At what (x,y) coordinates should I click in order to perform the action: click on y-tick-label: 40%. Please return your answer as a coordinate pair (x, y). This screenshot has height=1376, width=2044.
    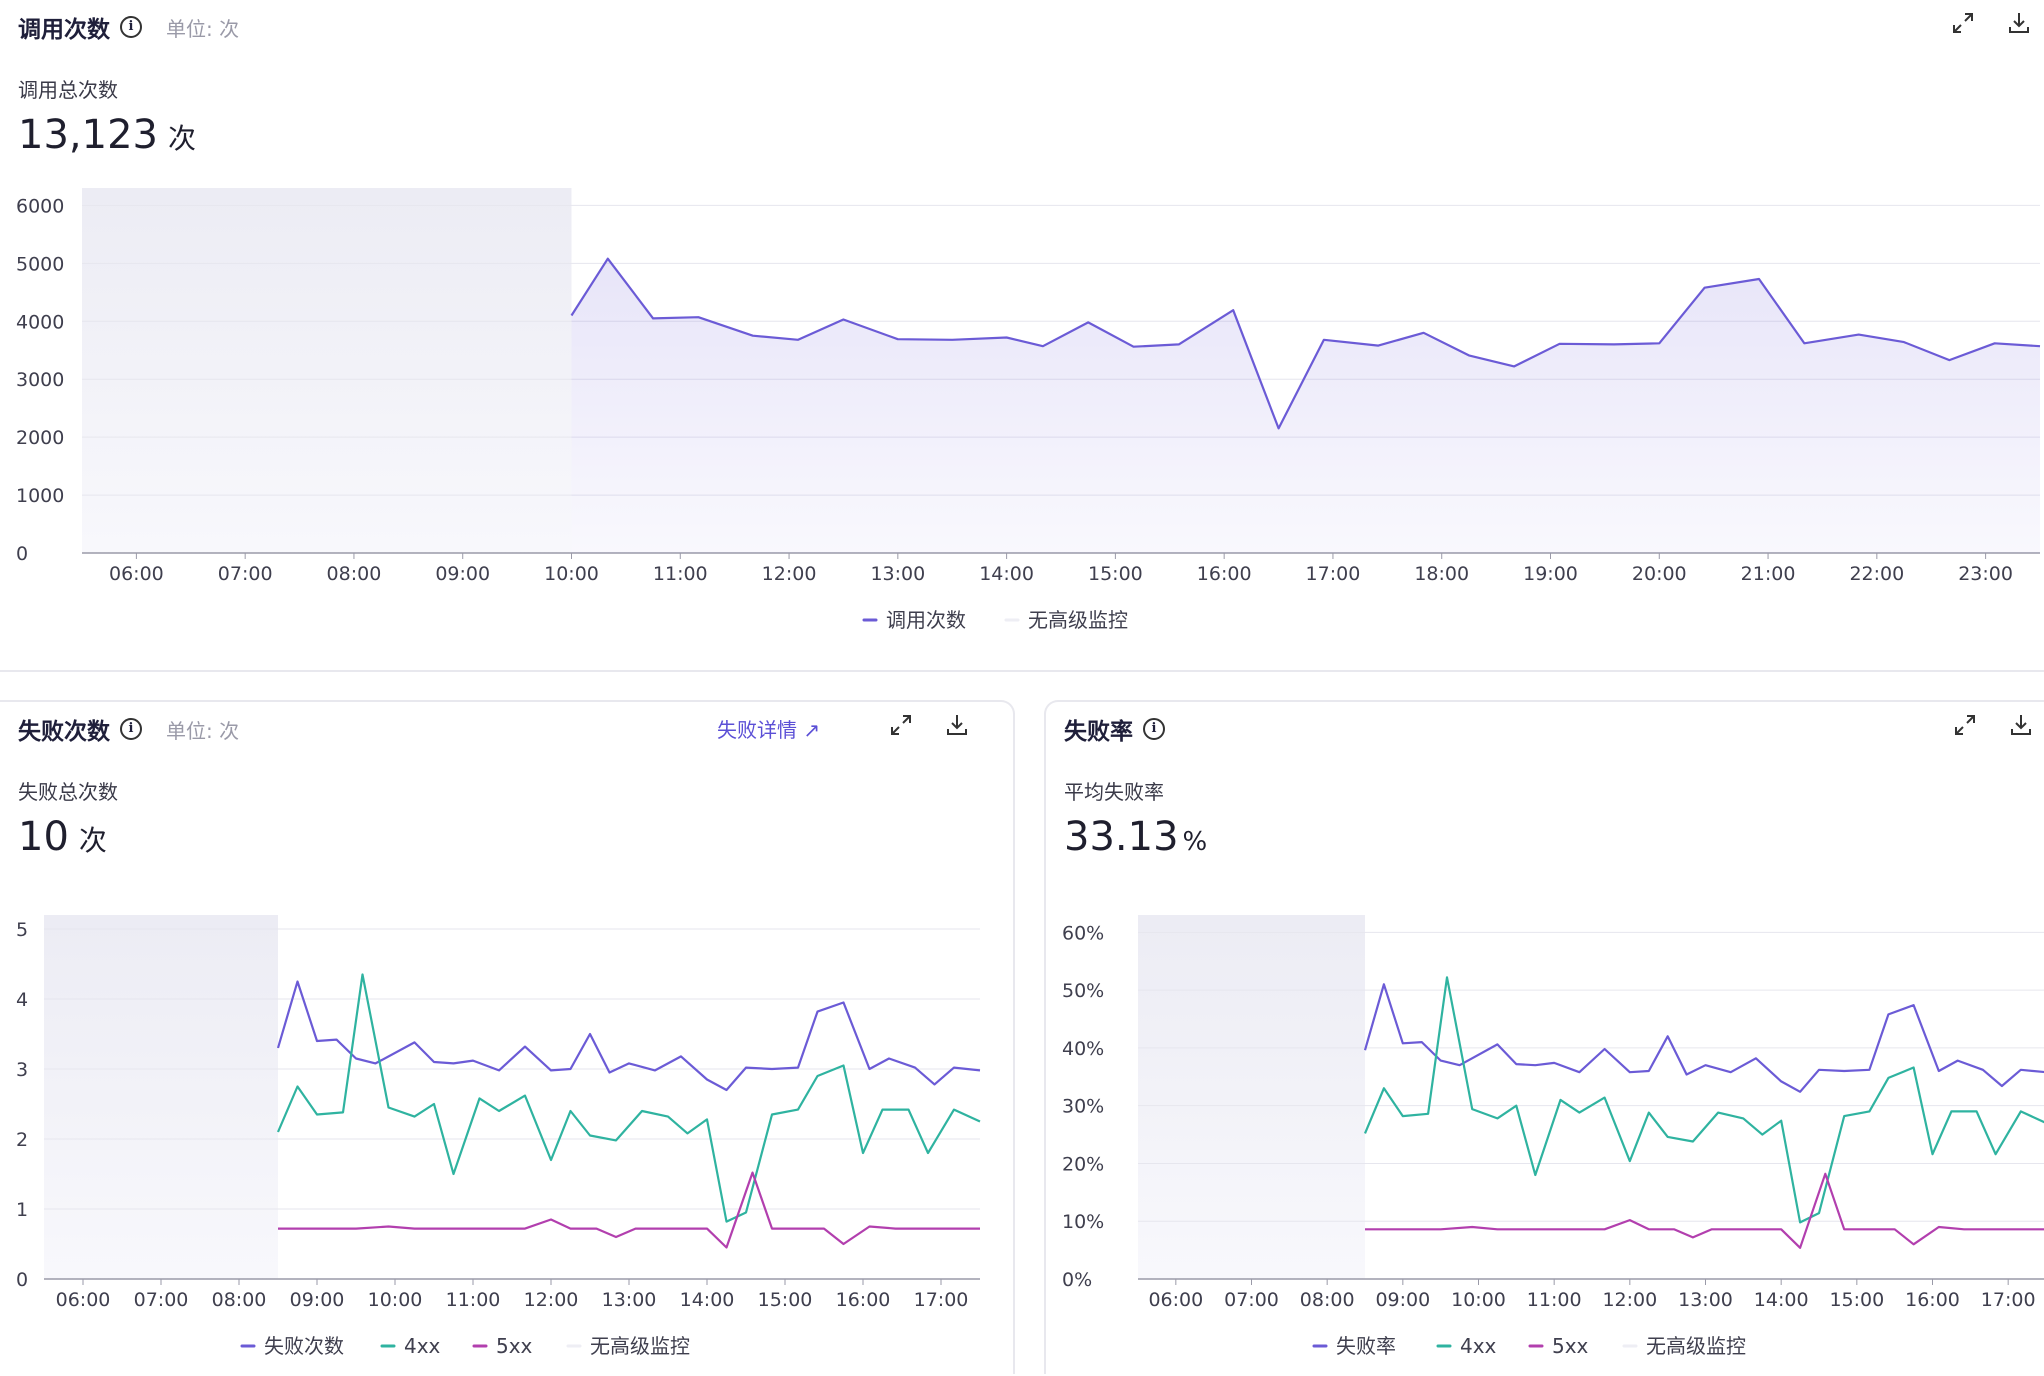
    Looking at the image, I should click on (1083, 1049).